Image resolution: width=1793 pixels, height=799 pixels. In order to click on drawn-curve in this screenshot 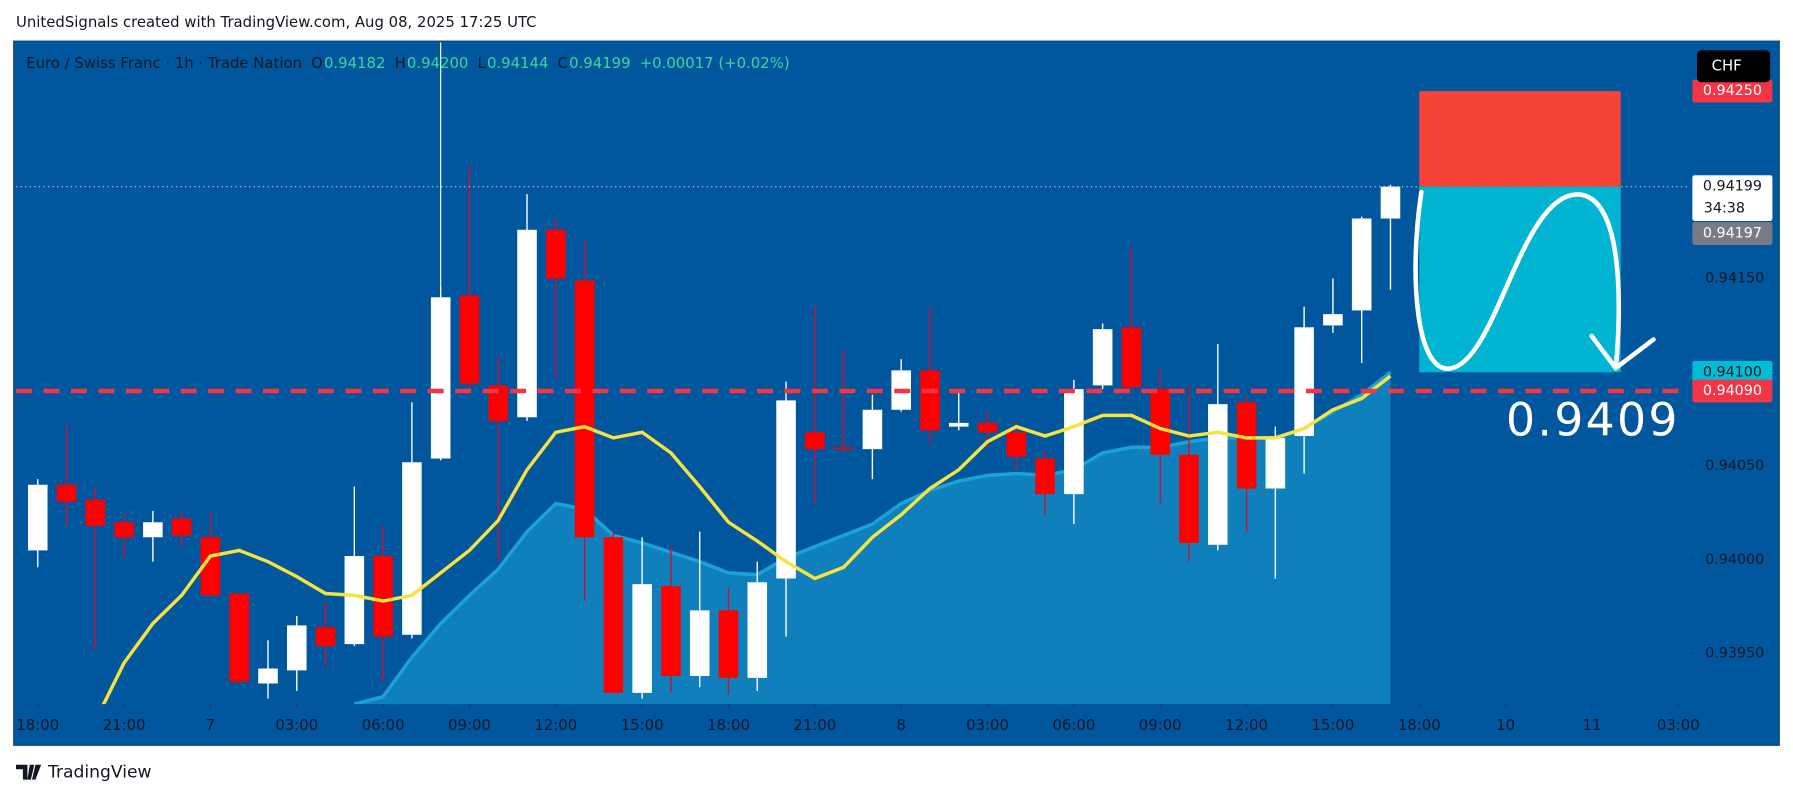, I will do `click(1517, 280)`.